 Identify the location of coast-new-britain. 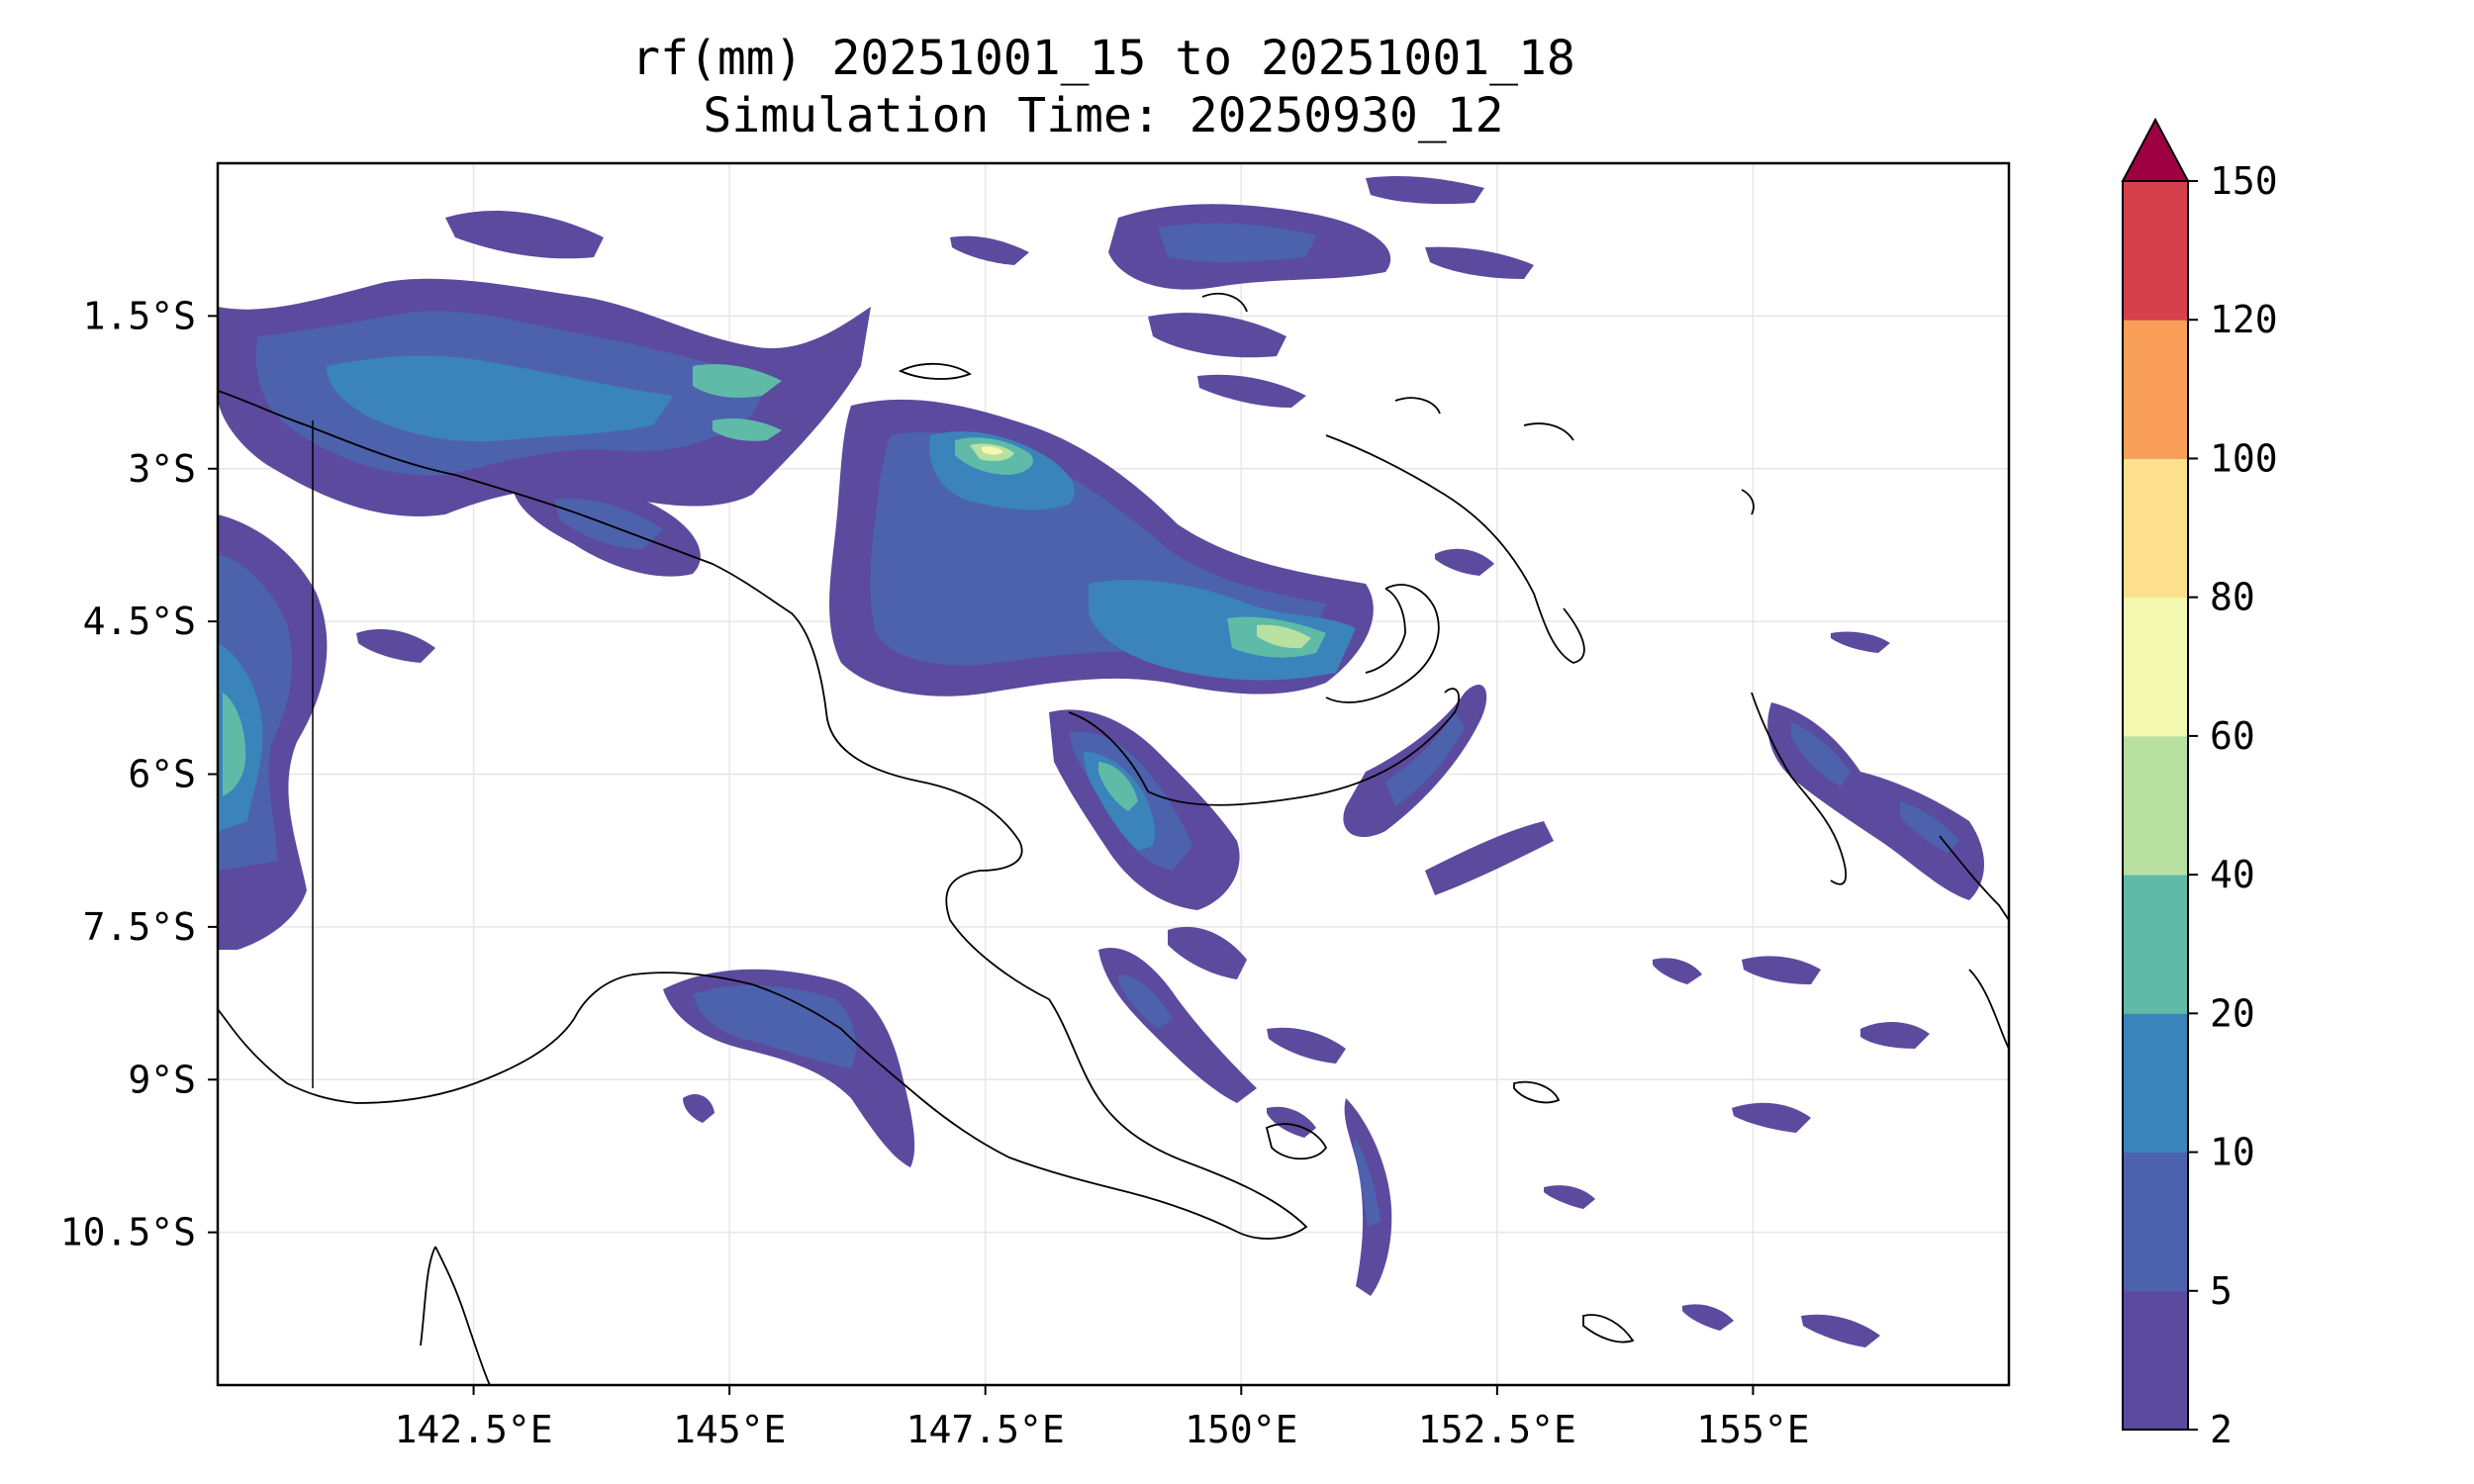
(1383, 643).